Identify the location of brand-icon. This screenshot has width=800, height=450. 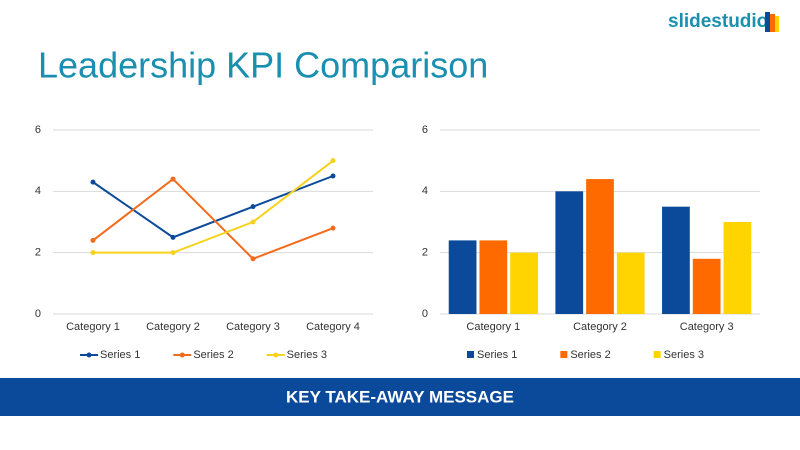
(772, 22).